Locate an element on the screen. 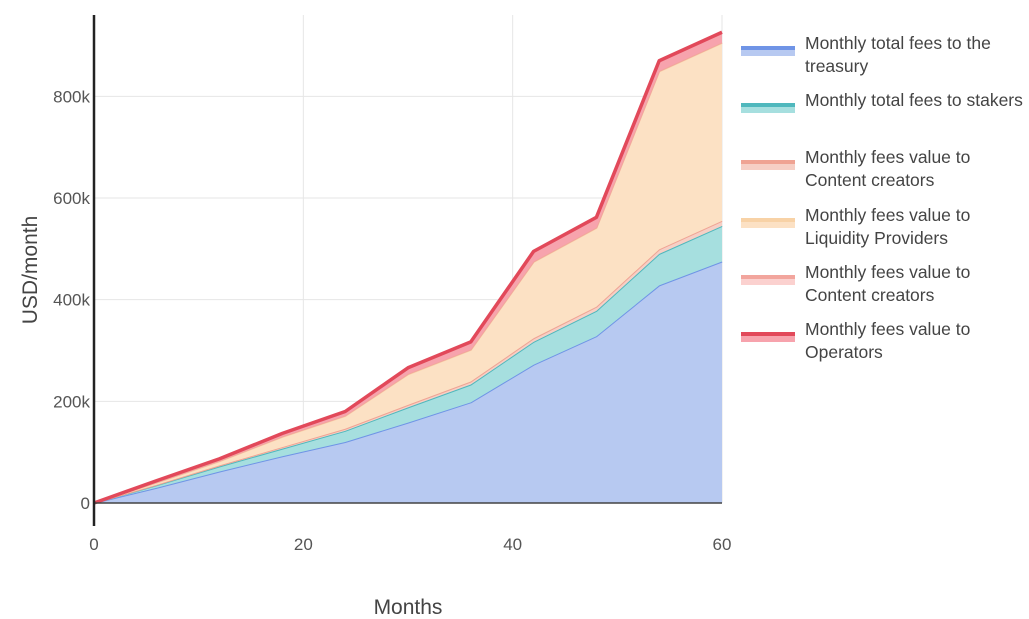 This screenshot has height=619, width=1029. x-tick-label: 40 is located at coordinates (512, 544).